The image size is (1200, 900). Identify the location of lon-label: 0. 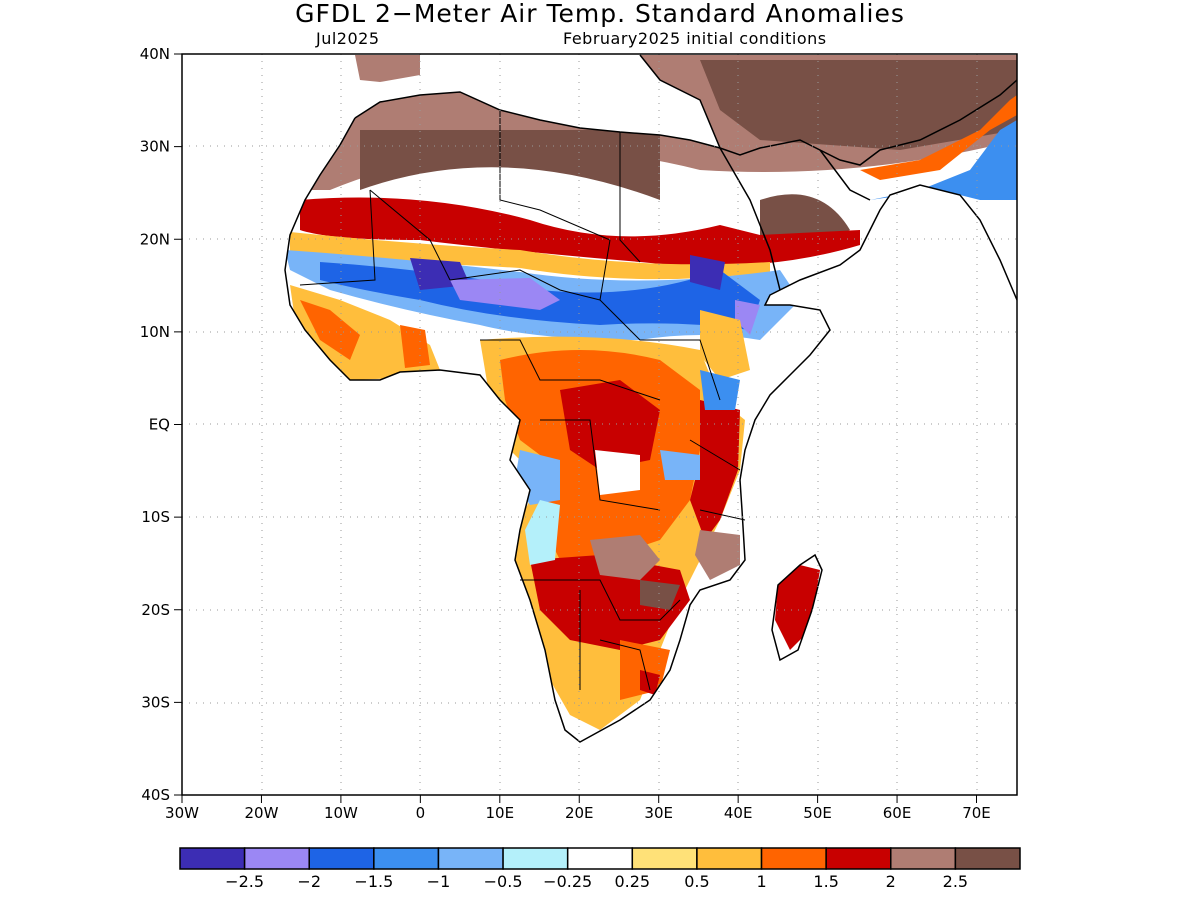
(421, 813).